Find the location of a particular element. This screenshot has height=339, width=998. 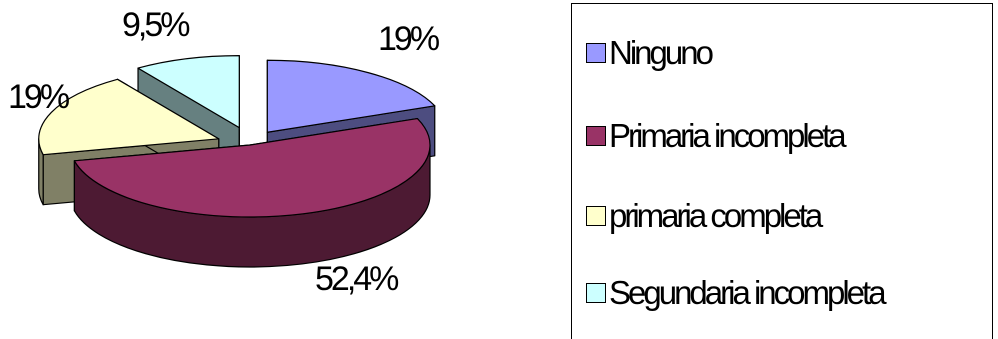

pie-slice-primaria-incompleta is located at coordinates (252, 167).